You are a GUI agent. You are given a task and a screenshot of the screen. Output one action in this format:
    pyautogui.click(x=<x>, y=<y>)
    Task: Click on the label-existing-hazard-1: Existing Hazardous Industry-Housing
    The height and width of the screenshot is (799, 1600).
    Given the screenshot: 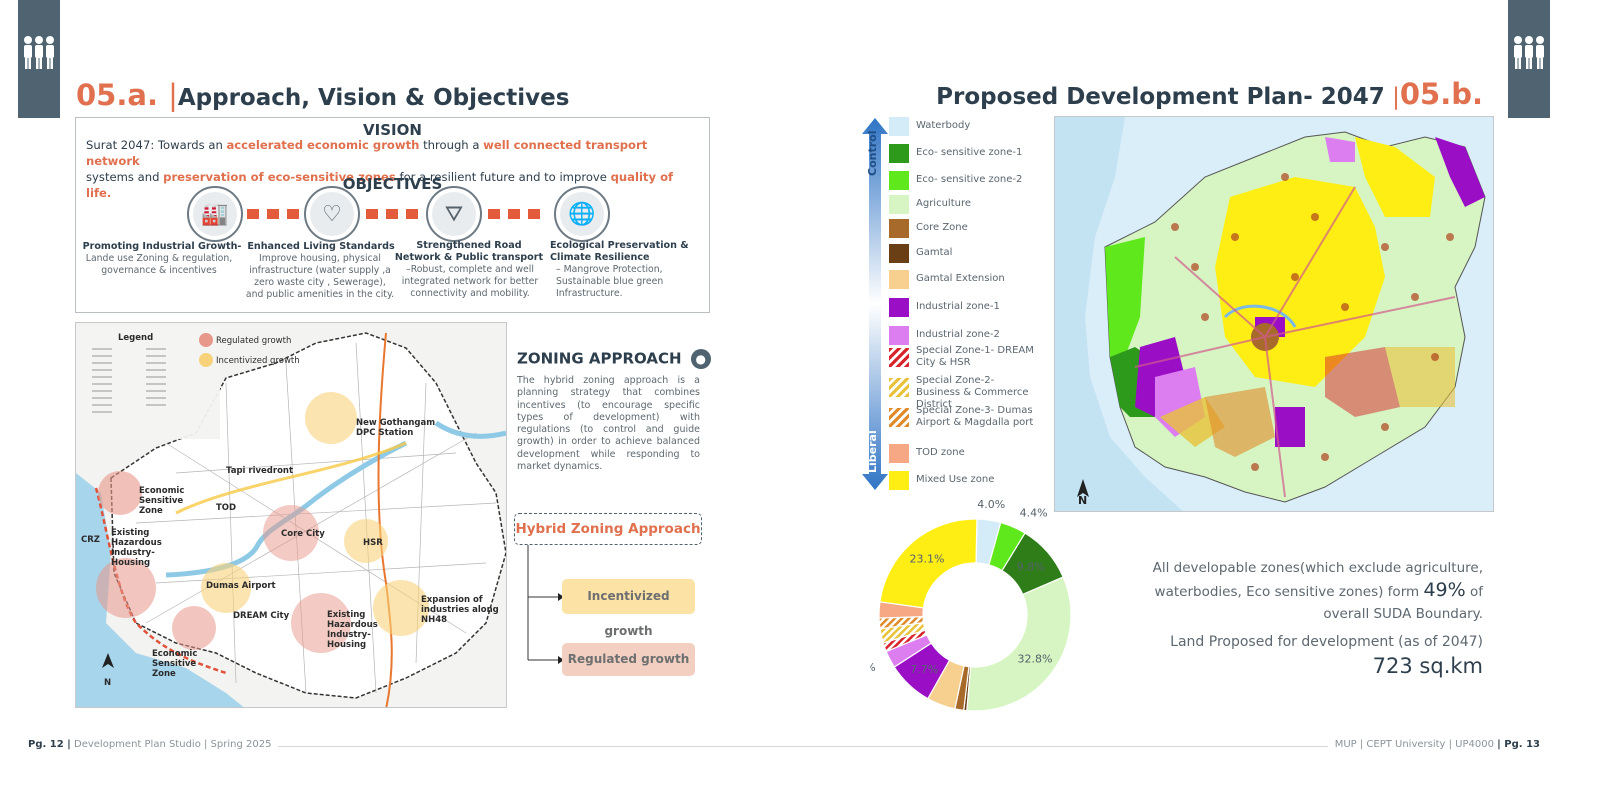 What is the action you would take?
    pyautogui.click(x=136, y=548)
    